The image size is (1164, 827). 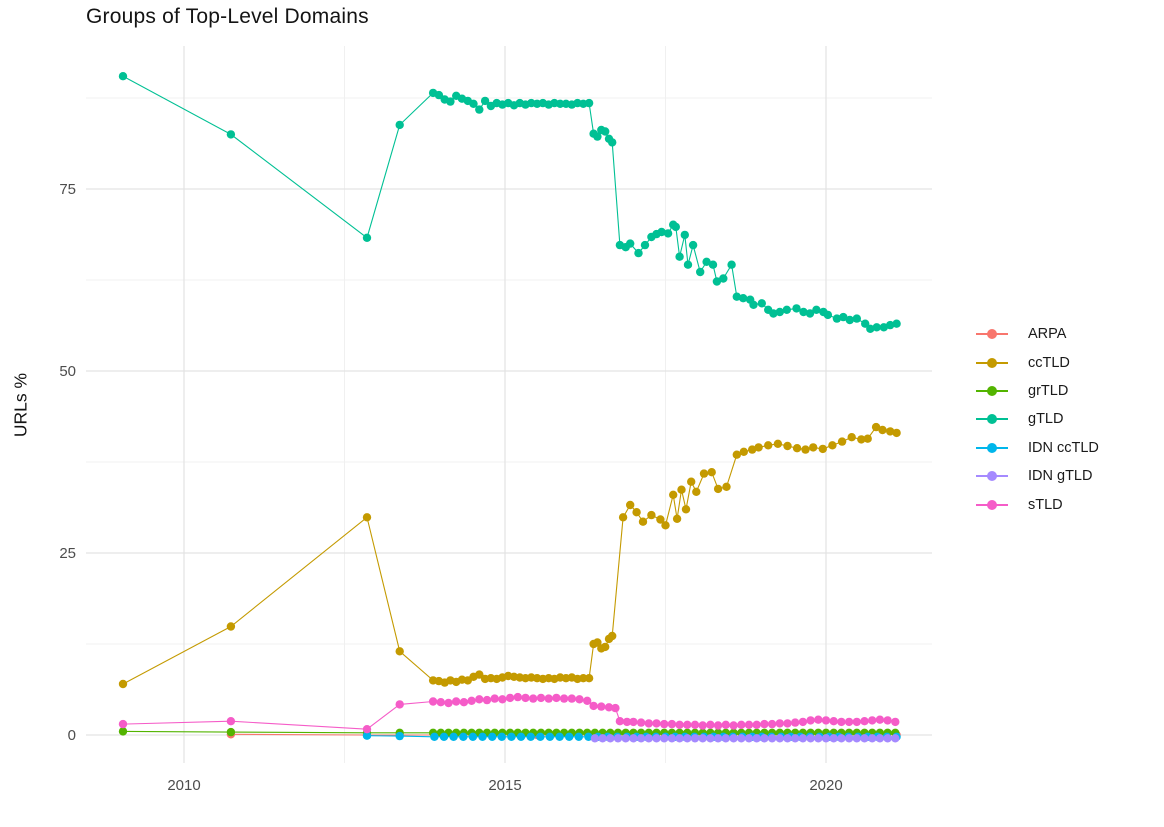 I want to click on x-tick-label: 2020, so click(x=825, y=785).